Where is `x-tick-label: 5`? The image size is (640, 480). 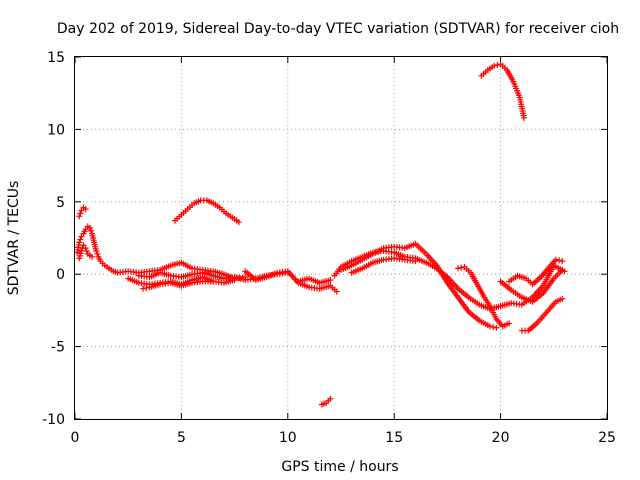
x-tick-label: 5 is located at coordinates (181, 438).